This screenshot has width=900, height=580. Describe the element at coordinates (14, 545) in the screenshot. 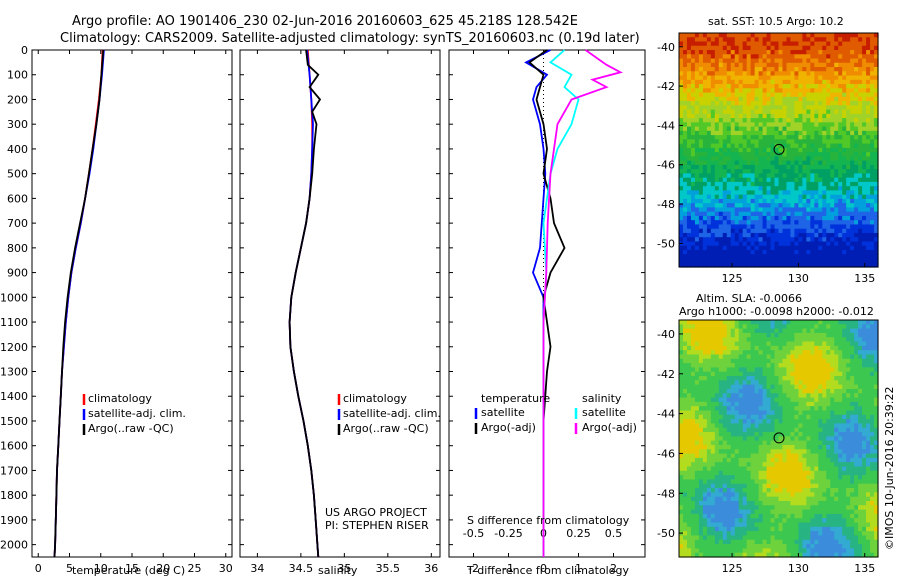

I see `depth-tick-label: 2000` at that location.